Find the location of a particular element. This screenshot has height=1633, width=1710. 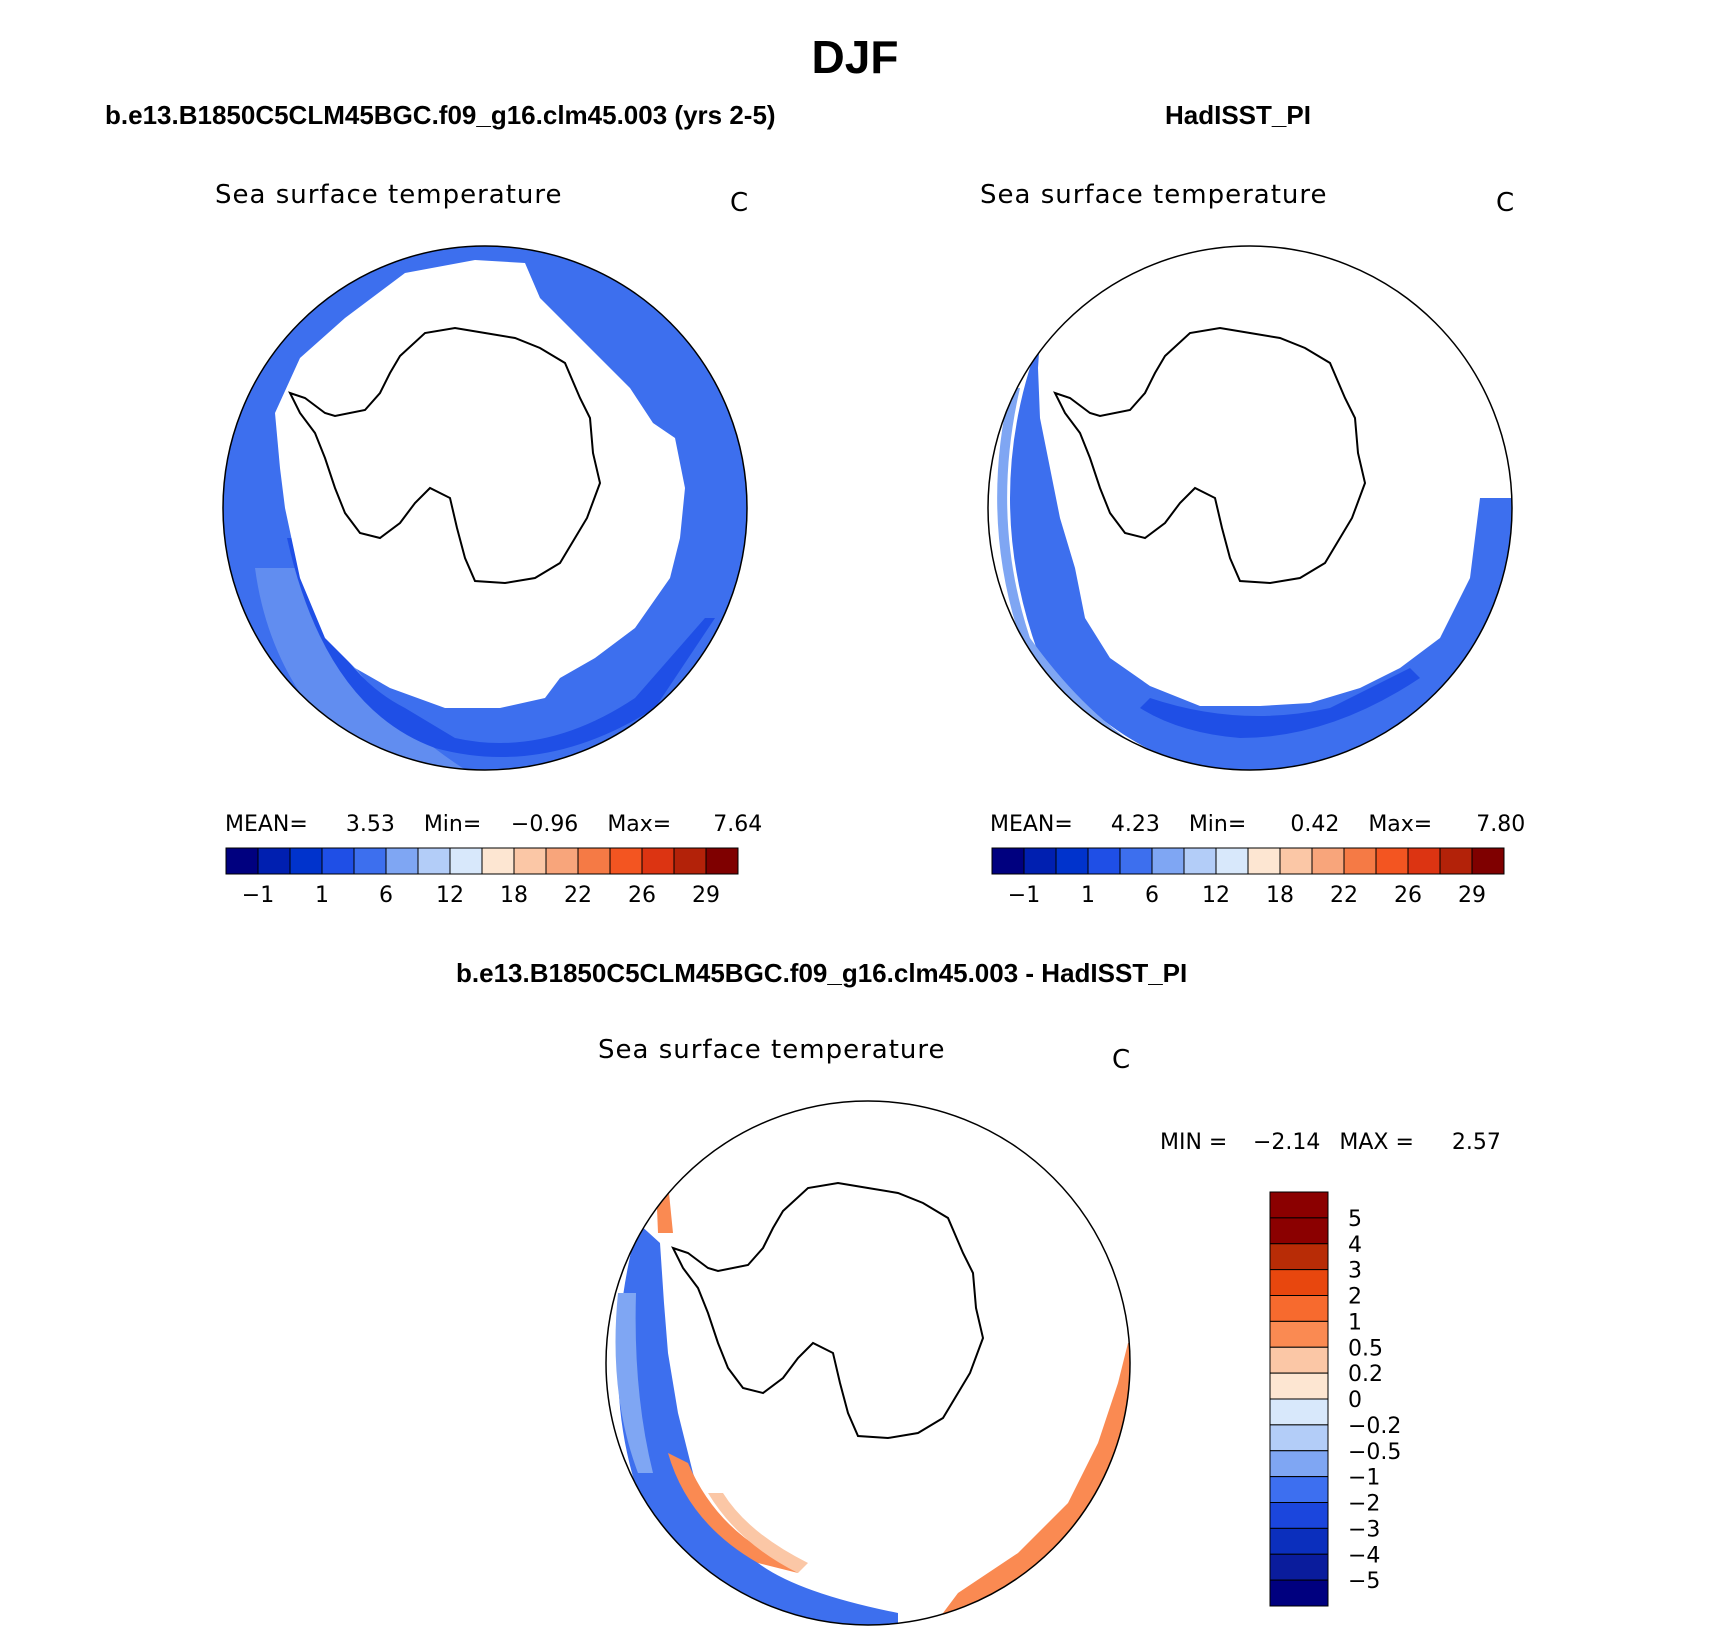

panel-1-max-label: Max= is located at coordinates (639, 824).